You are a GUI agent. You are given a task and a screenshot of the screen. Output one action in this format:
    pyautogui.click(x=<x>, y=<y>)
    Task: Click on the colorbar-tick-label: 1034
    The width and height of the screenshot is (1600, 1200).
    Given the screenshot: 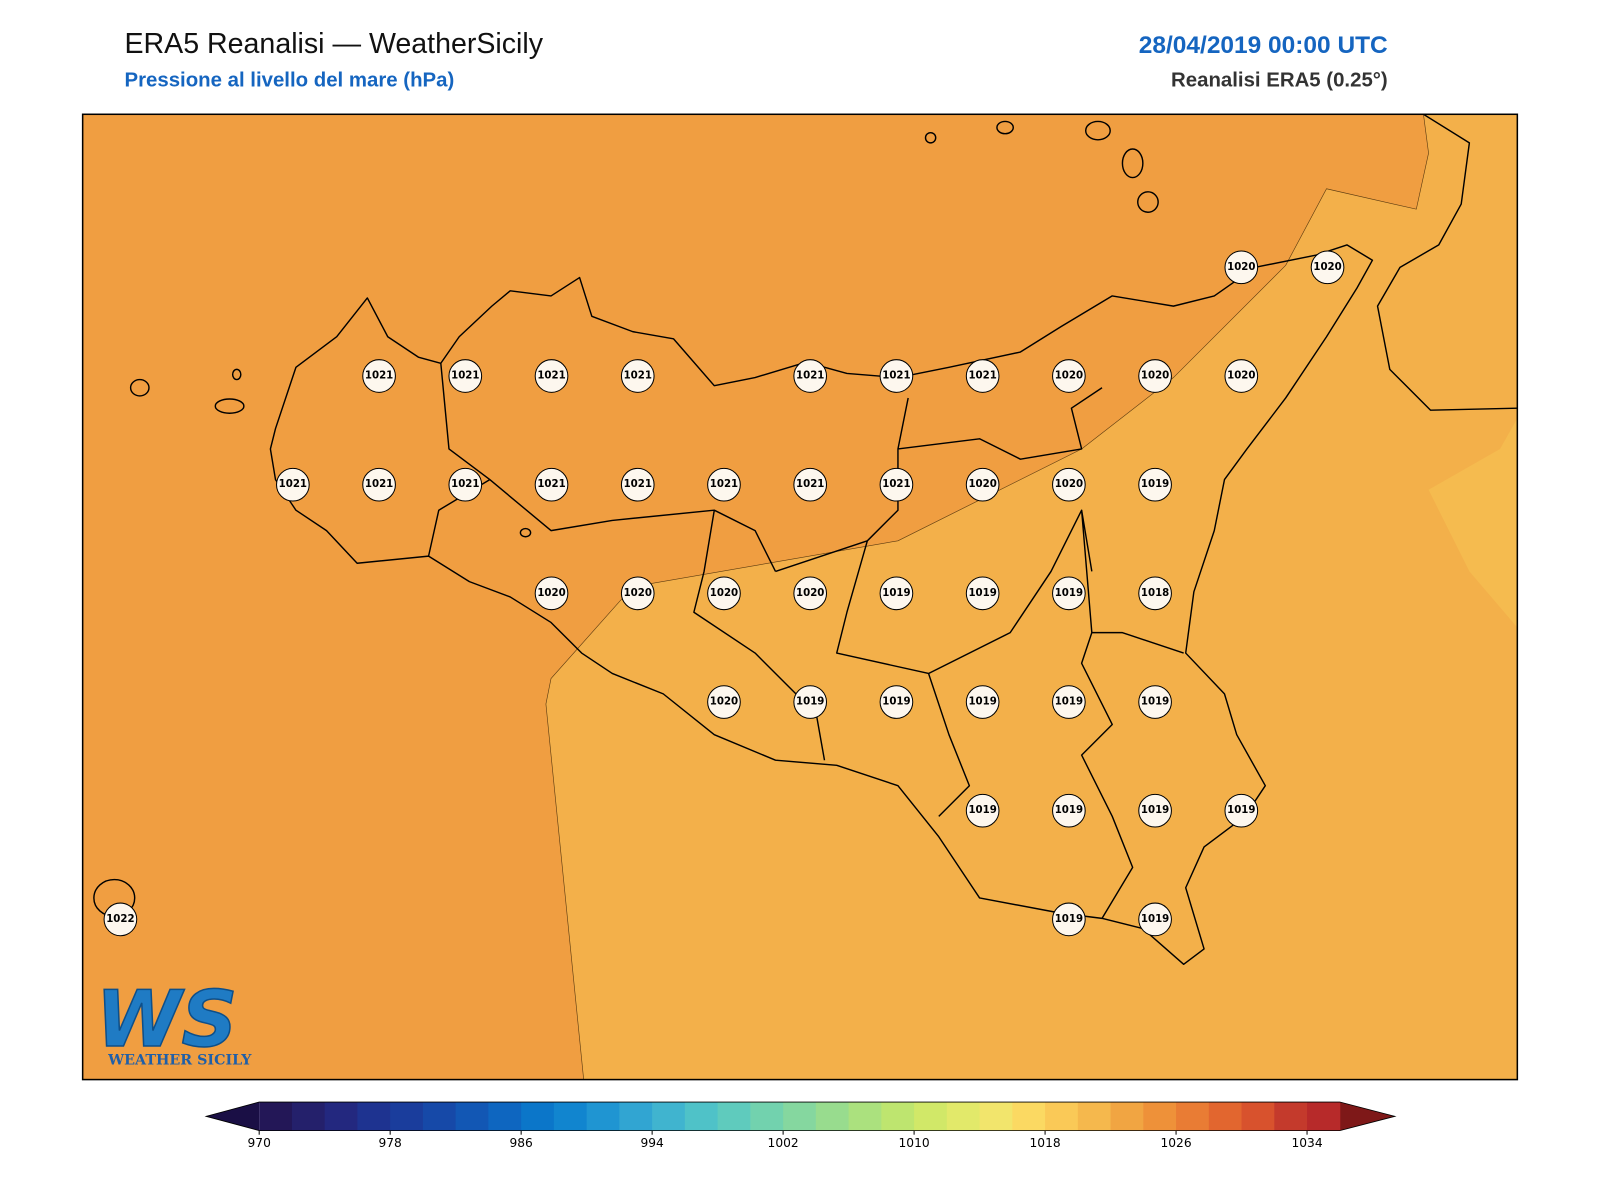 What is the action you would take?
    pyautogui.click(x=1306, y=1143)
    